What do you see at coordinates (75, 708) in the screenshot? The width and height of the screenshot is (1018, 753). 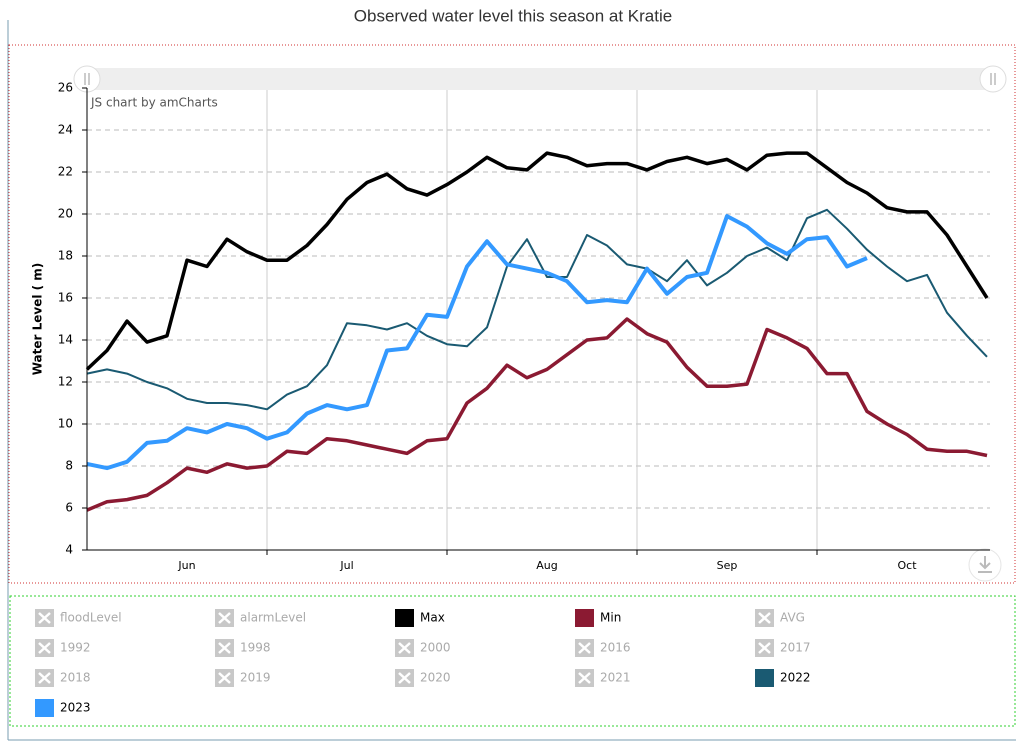 I see `legend-label: 2023` at bounding box center [75, 708].